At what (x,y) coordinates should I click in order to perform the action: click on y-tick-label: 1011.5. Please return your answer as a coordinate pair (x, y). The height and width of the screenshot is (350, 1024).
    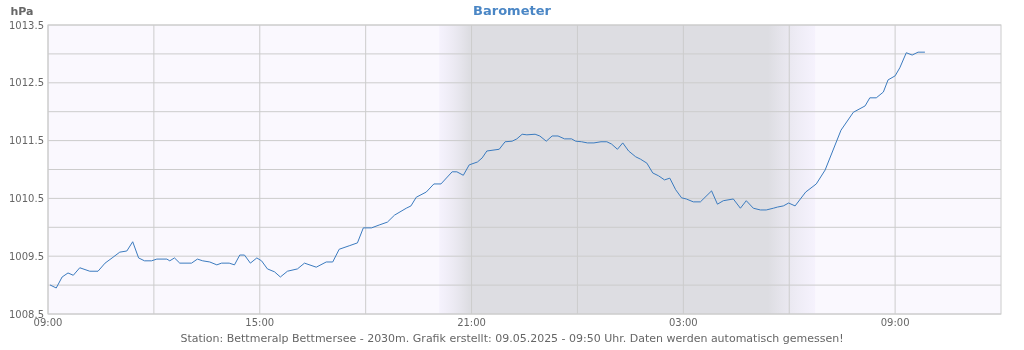
    Looking at the image, I should click on (26, 141).